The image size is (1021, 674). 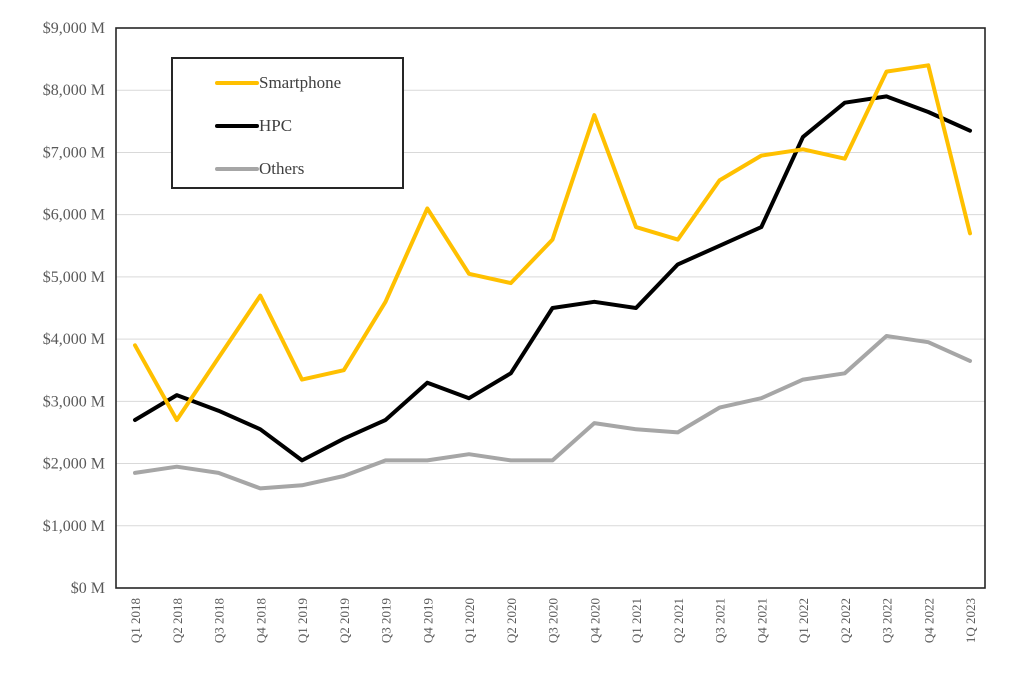 What do you see at coordinates (74, 339) in the screenshot?
I see `y-axis-tick-label: $4,000 M` at bounding box center [74, 339].